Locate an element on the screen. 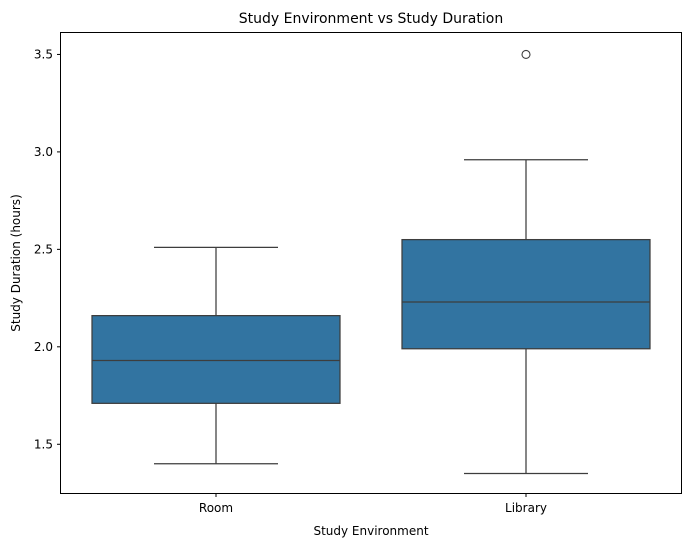  y-axis: 1.5 2.0 2.5 3.0 3.5 is located at coordinates (47, 249).